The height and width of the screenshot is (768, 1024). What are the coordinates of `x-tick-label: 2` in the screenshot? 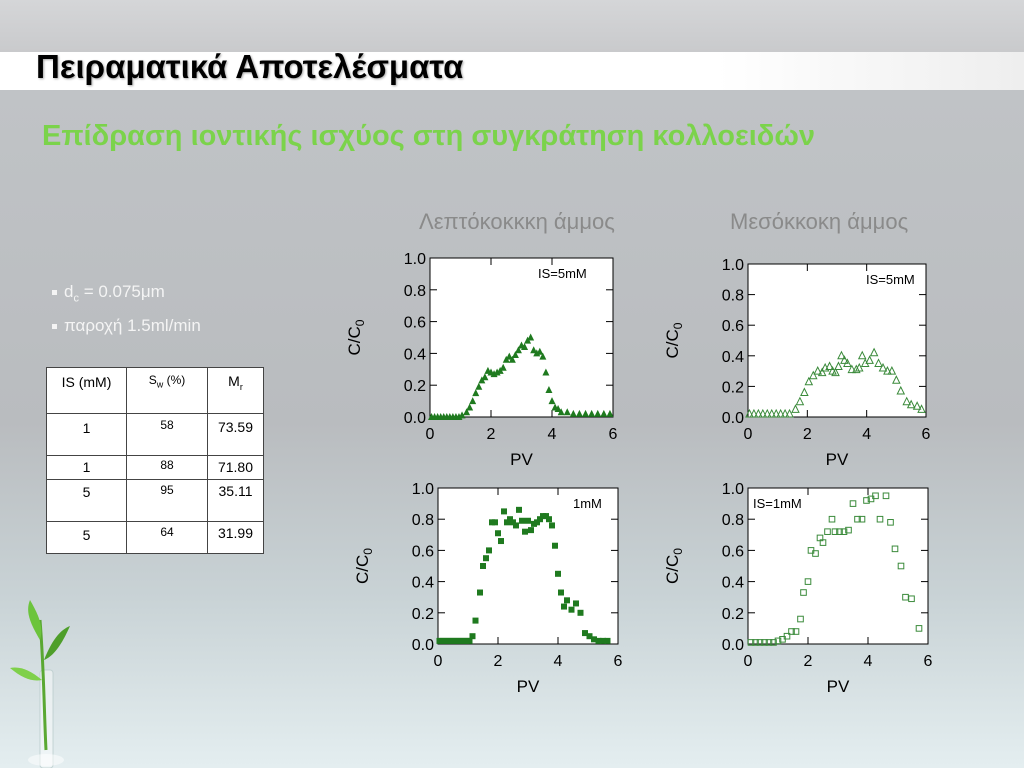 It's located at (491, 434).